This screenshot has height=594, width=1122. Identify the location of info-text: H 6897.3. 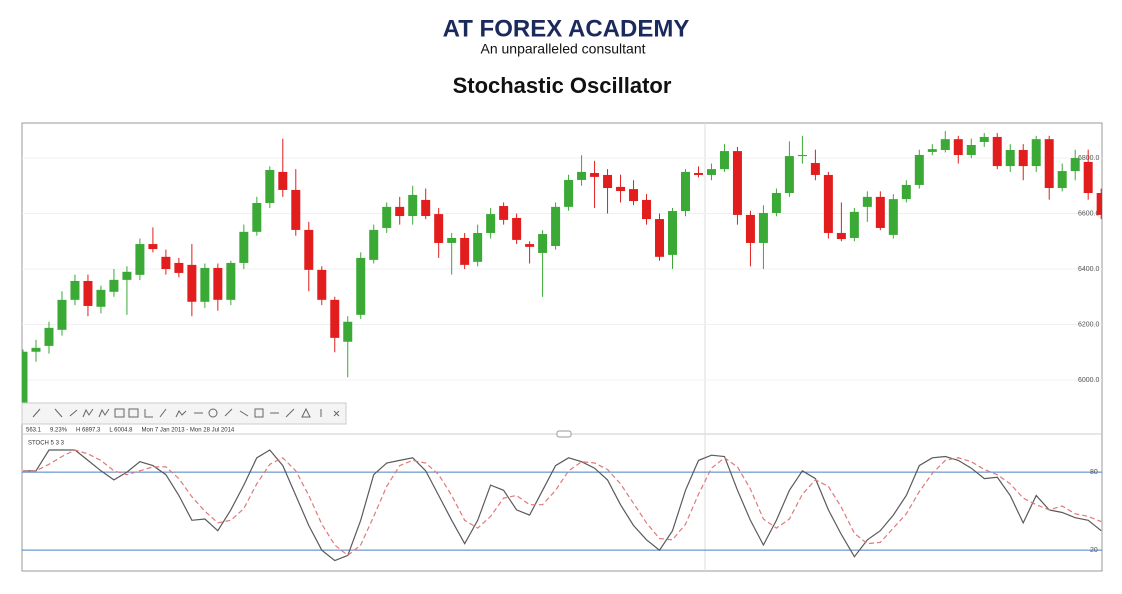
(88, 431).